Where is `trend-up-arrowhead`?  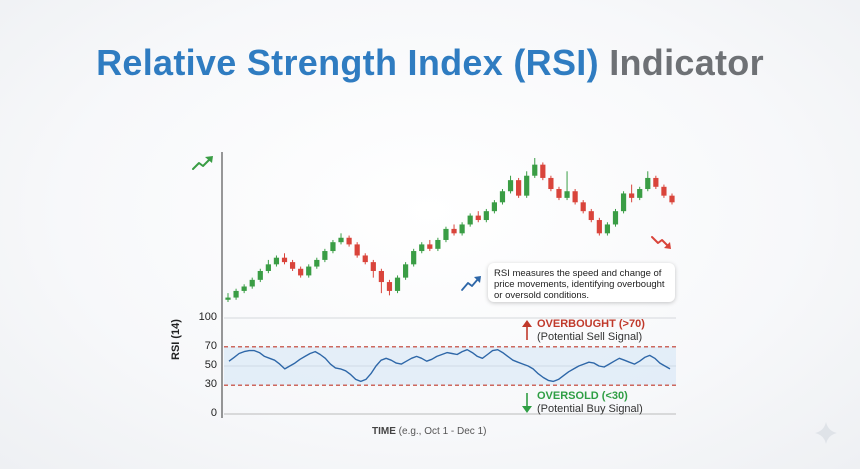 trend-up-arrowhead is located at coordinates (209, 159).